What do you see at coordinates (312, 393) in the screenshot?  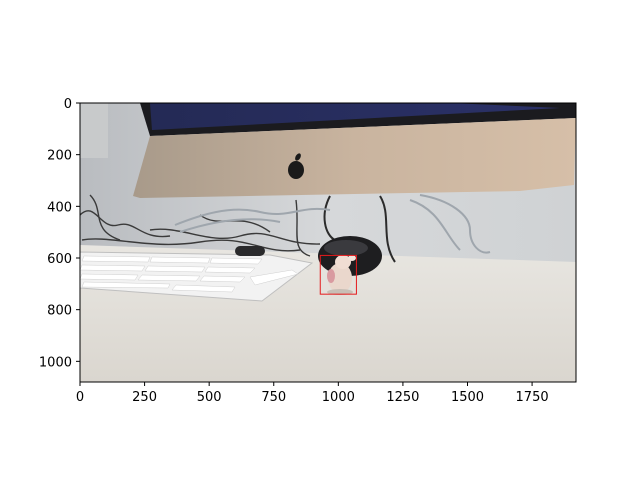 I see `x-axis: 0 250 500 750 1000 1250 1500 1750` at bounding box center [312, 393].